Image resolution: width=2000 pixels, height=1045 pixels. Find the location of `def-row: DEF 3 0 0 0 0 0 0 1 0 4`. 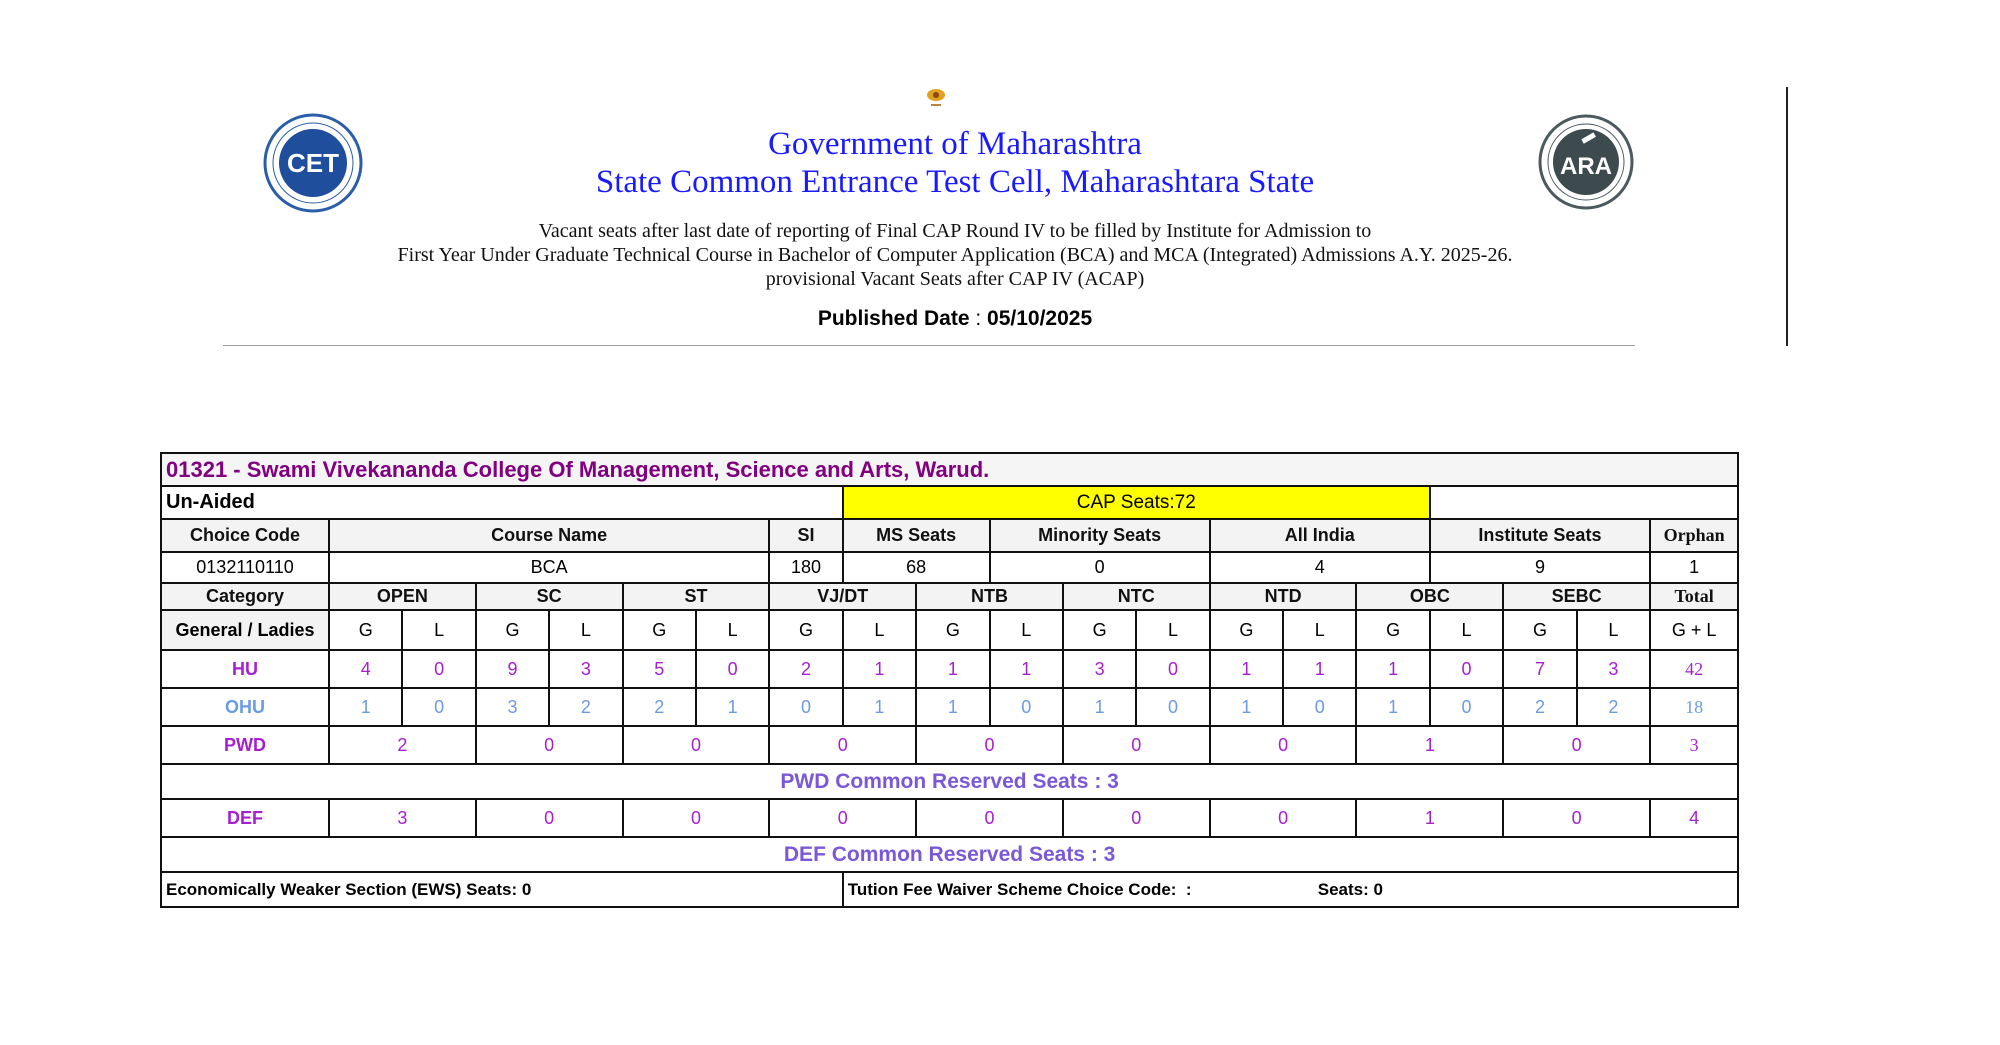

def-row: DEF 3 0 0 0 0 0 0 1 0 4 is located at coordinates (950, 818).